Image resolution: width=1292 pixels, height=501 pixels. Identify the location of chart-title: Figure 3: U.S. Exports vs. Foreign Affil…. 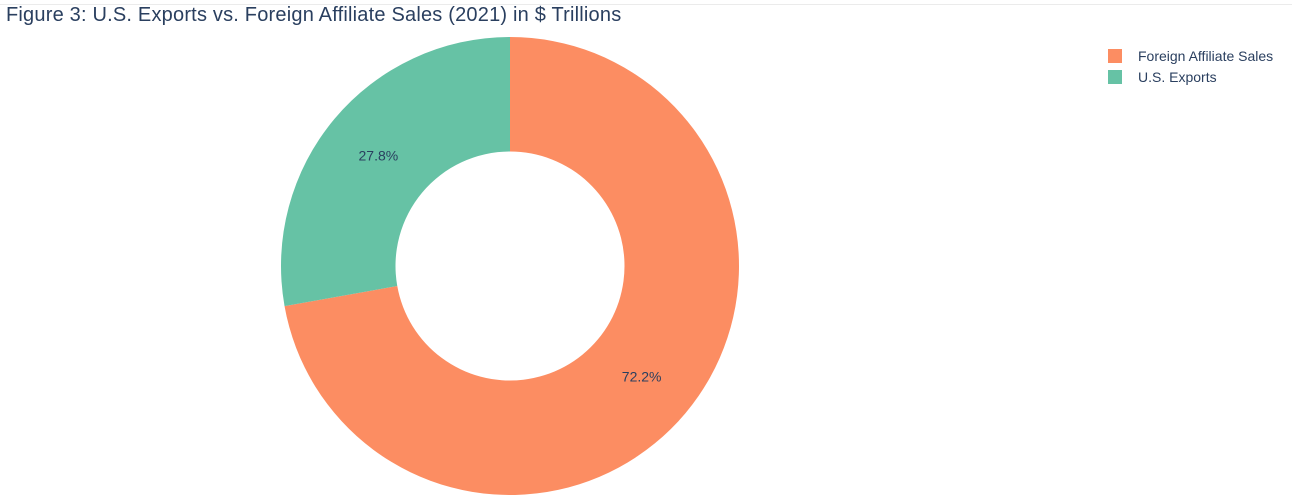
(314, 15).